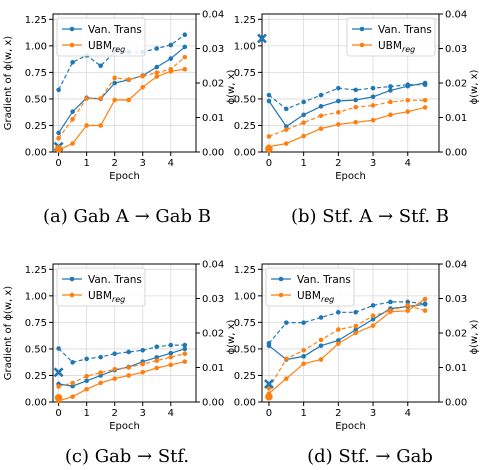 The width and height of the screenshot is (486, 470). I want to click on y-tick-label: 0.00, so click(245, 153).